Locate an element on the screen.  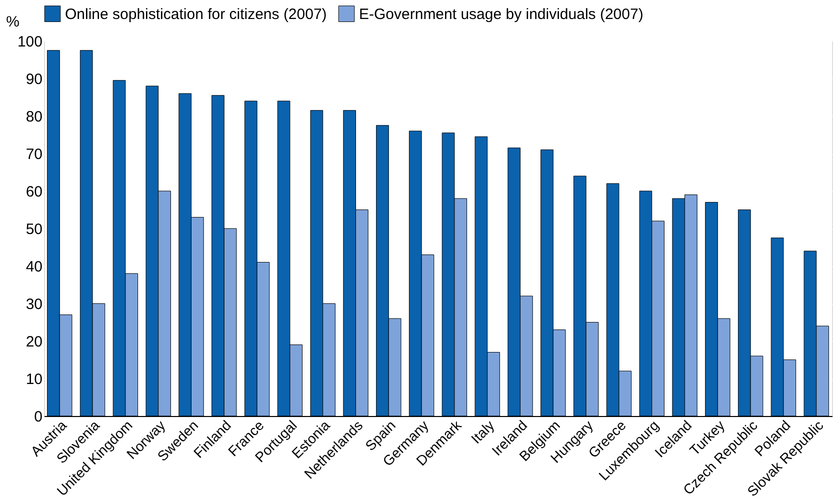
y-tick-label: 80 is located at coordinates (34, 117).